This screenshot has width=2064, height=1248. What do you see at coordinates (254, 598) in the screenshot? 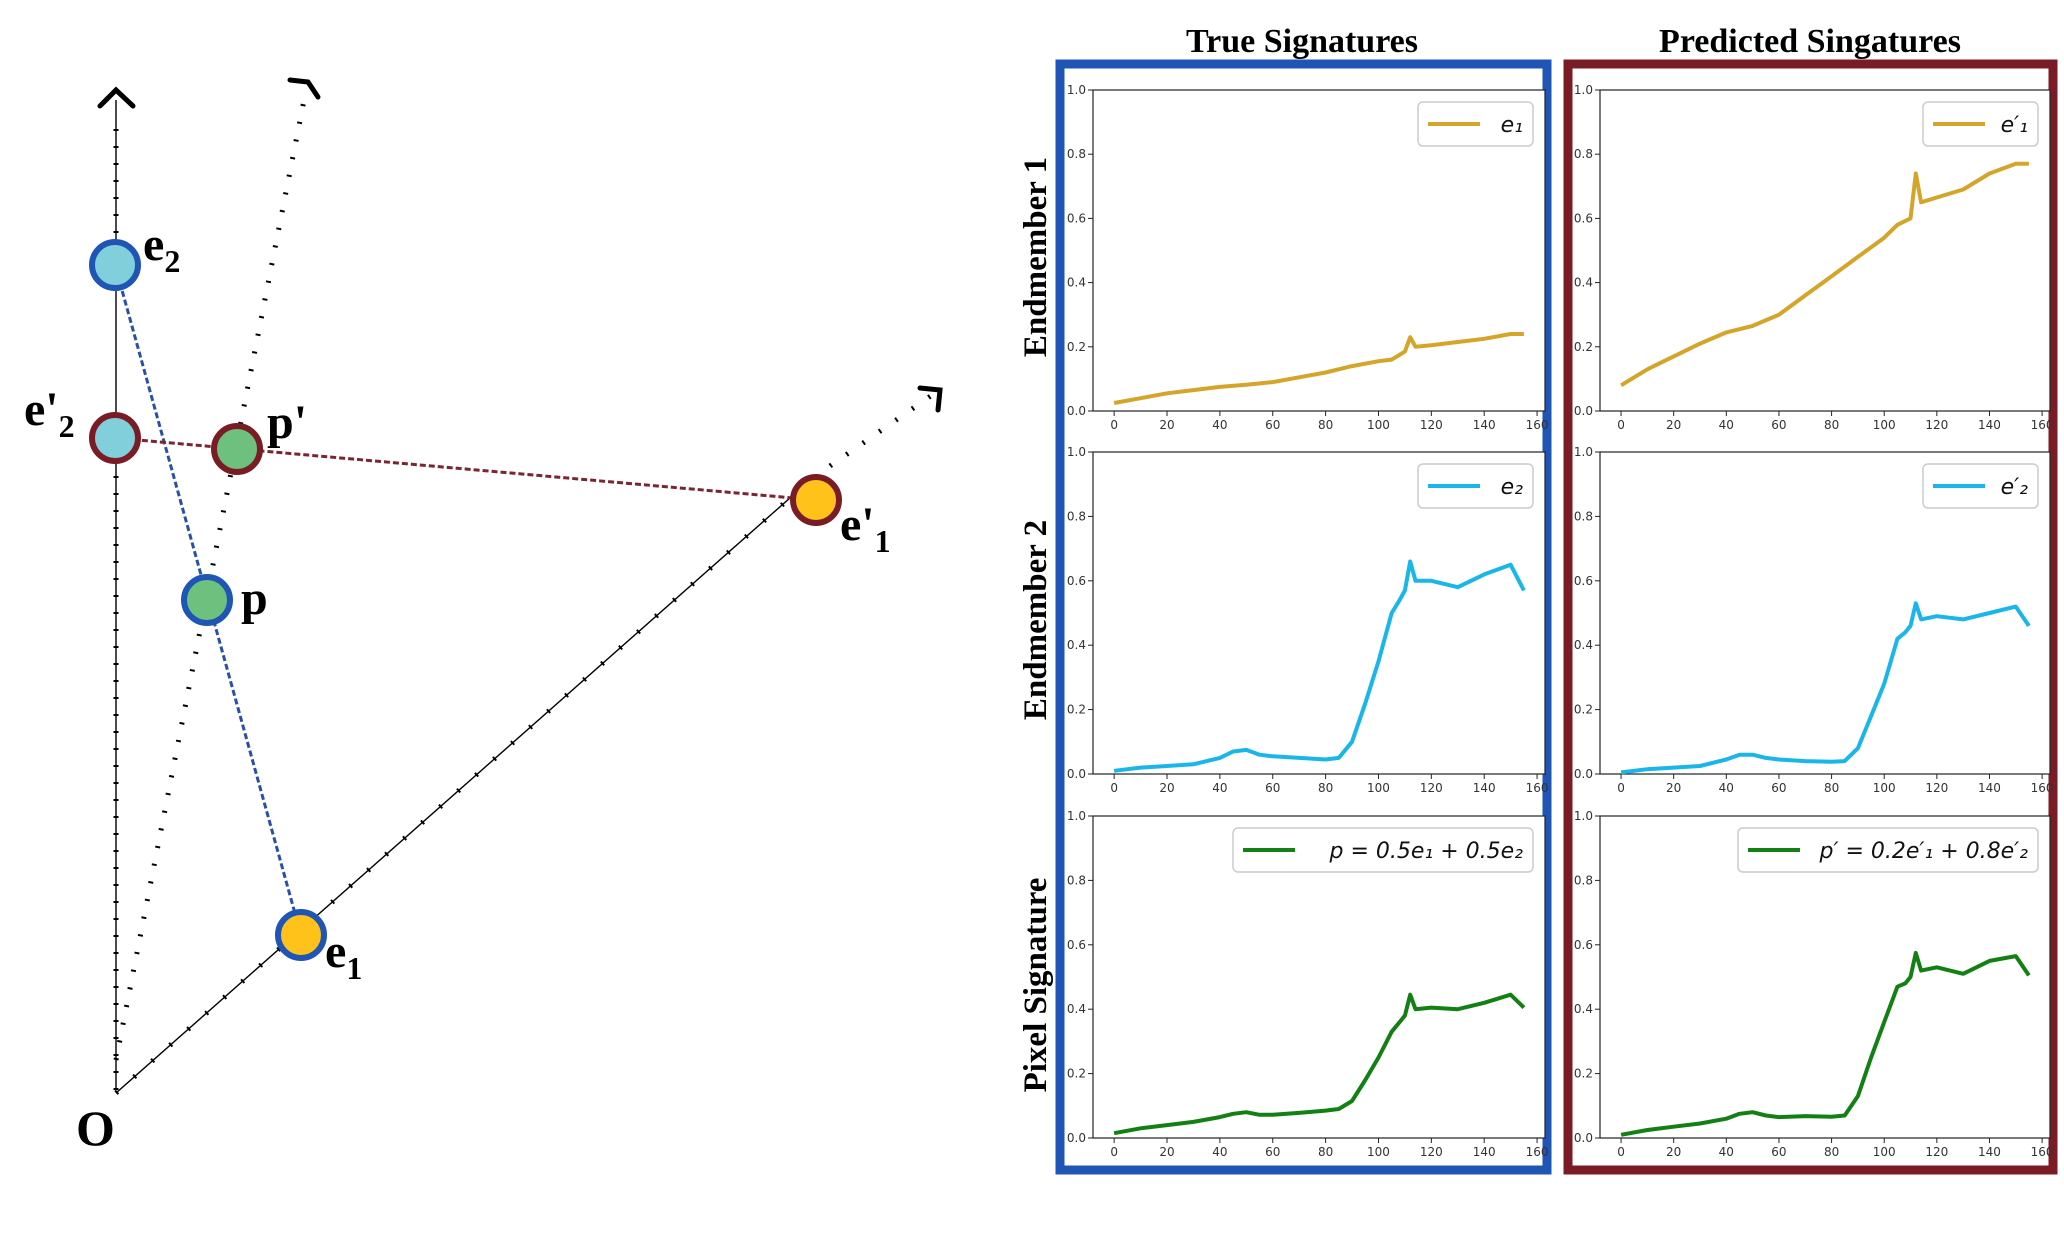
I see `label-p: p` at bounding box center [254, 598].